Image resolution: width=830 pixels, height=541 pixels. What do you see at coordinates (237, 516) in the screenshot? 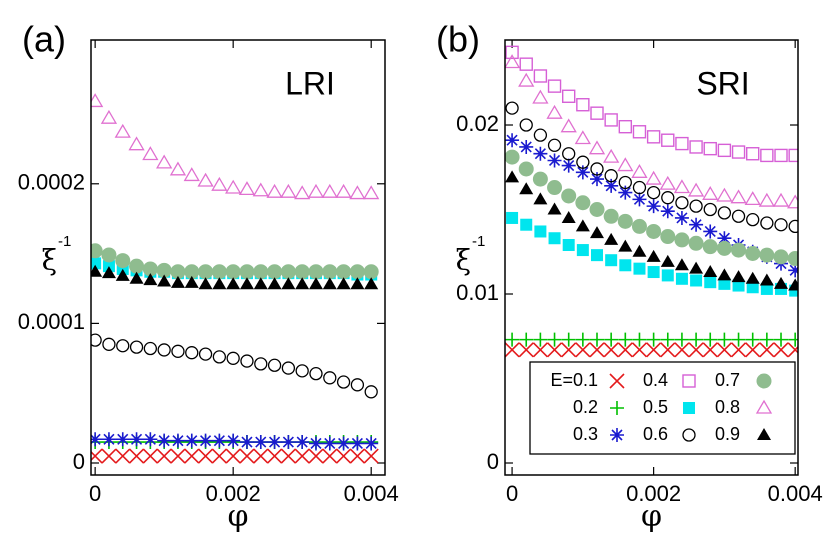
I see `x-axis-label: φ` at bounding box center [237, 516].